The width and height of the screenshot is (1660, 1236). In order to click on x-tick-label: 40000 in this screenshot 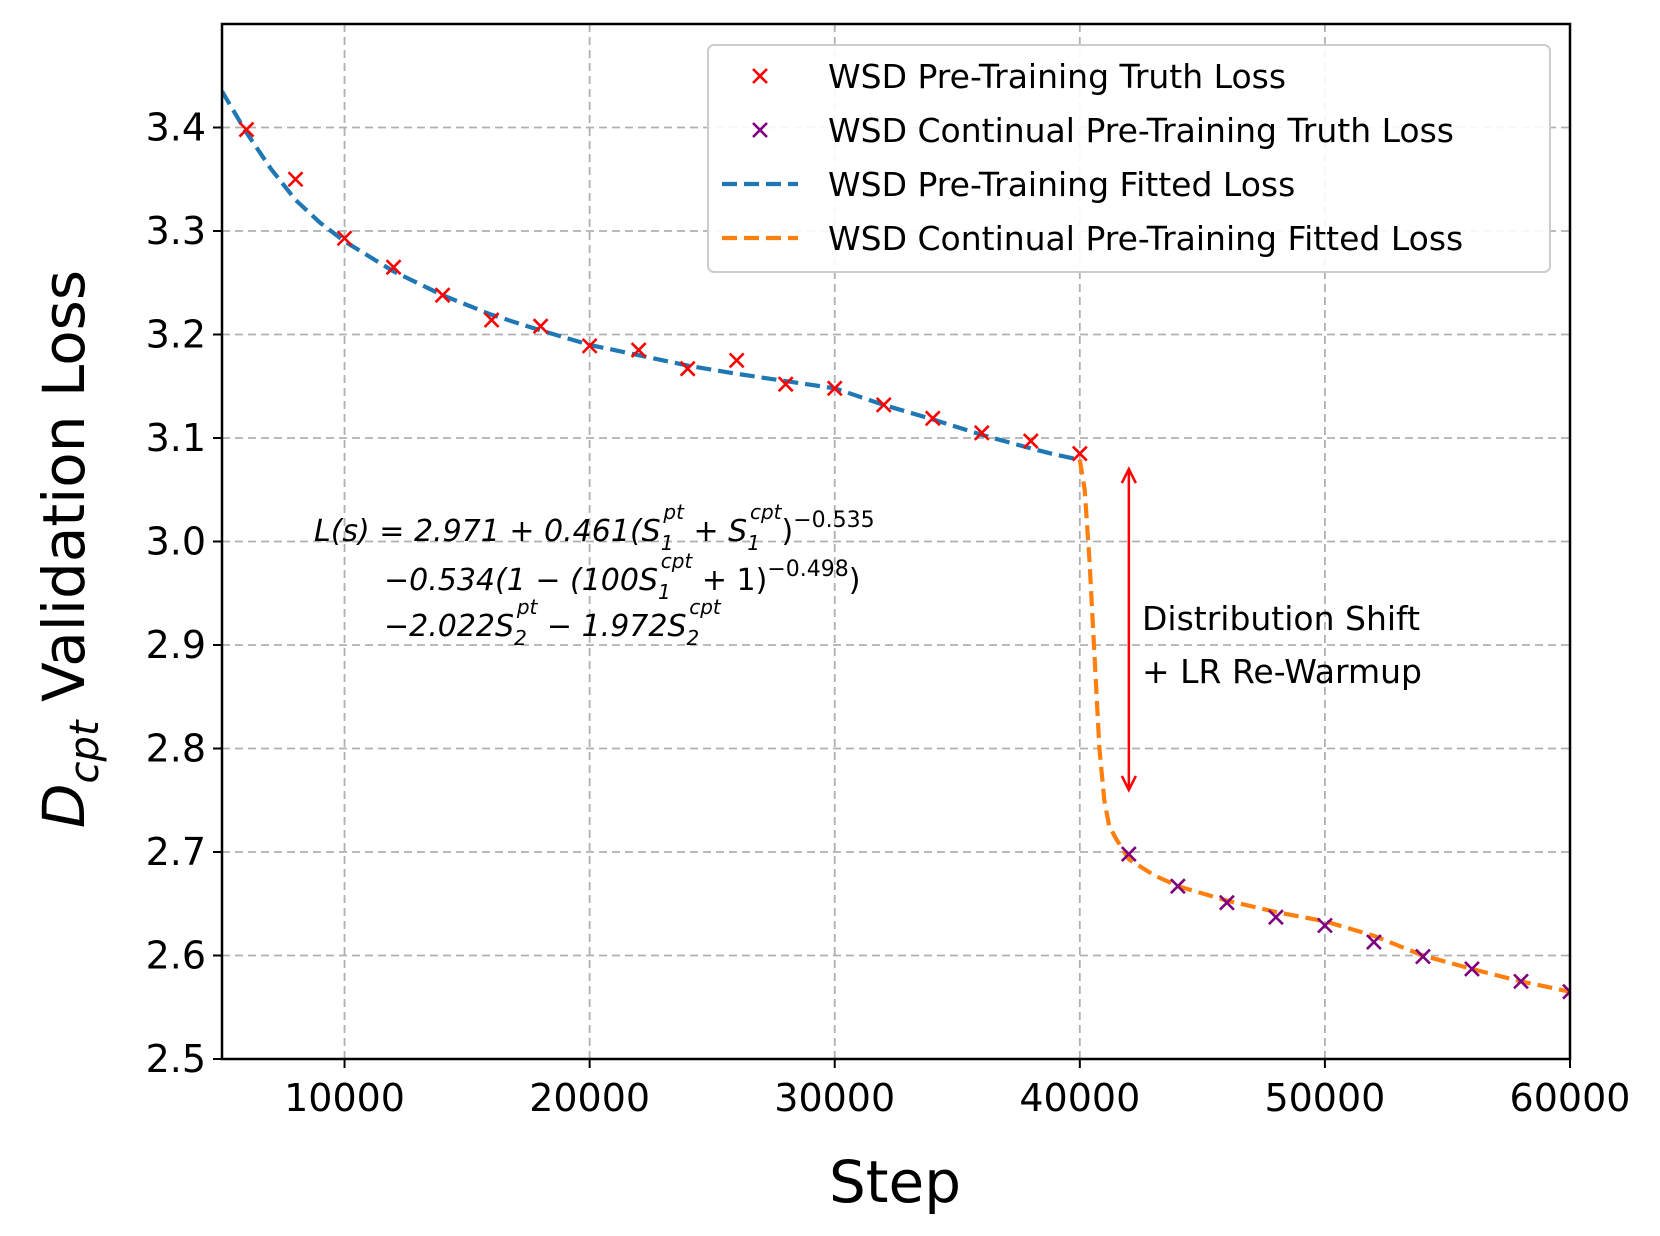, I will do `click(1079, 1098)`.